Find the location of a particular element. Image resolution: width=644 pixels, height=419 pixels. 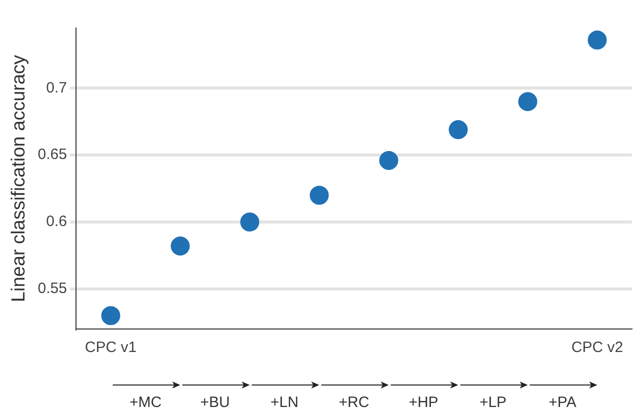

y-tick-label: 0.6 is located at coordinates (56, 221).